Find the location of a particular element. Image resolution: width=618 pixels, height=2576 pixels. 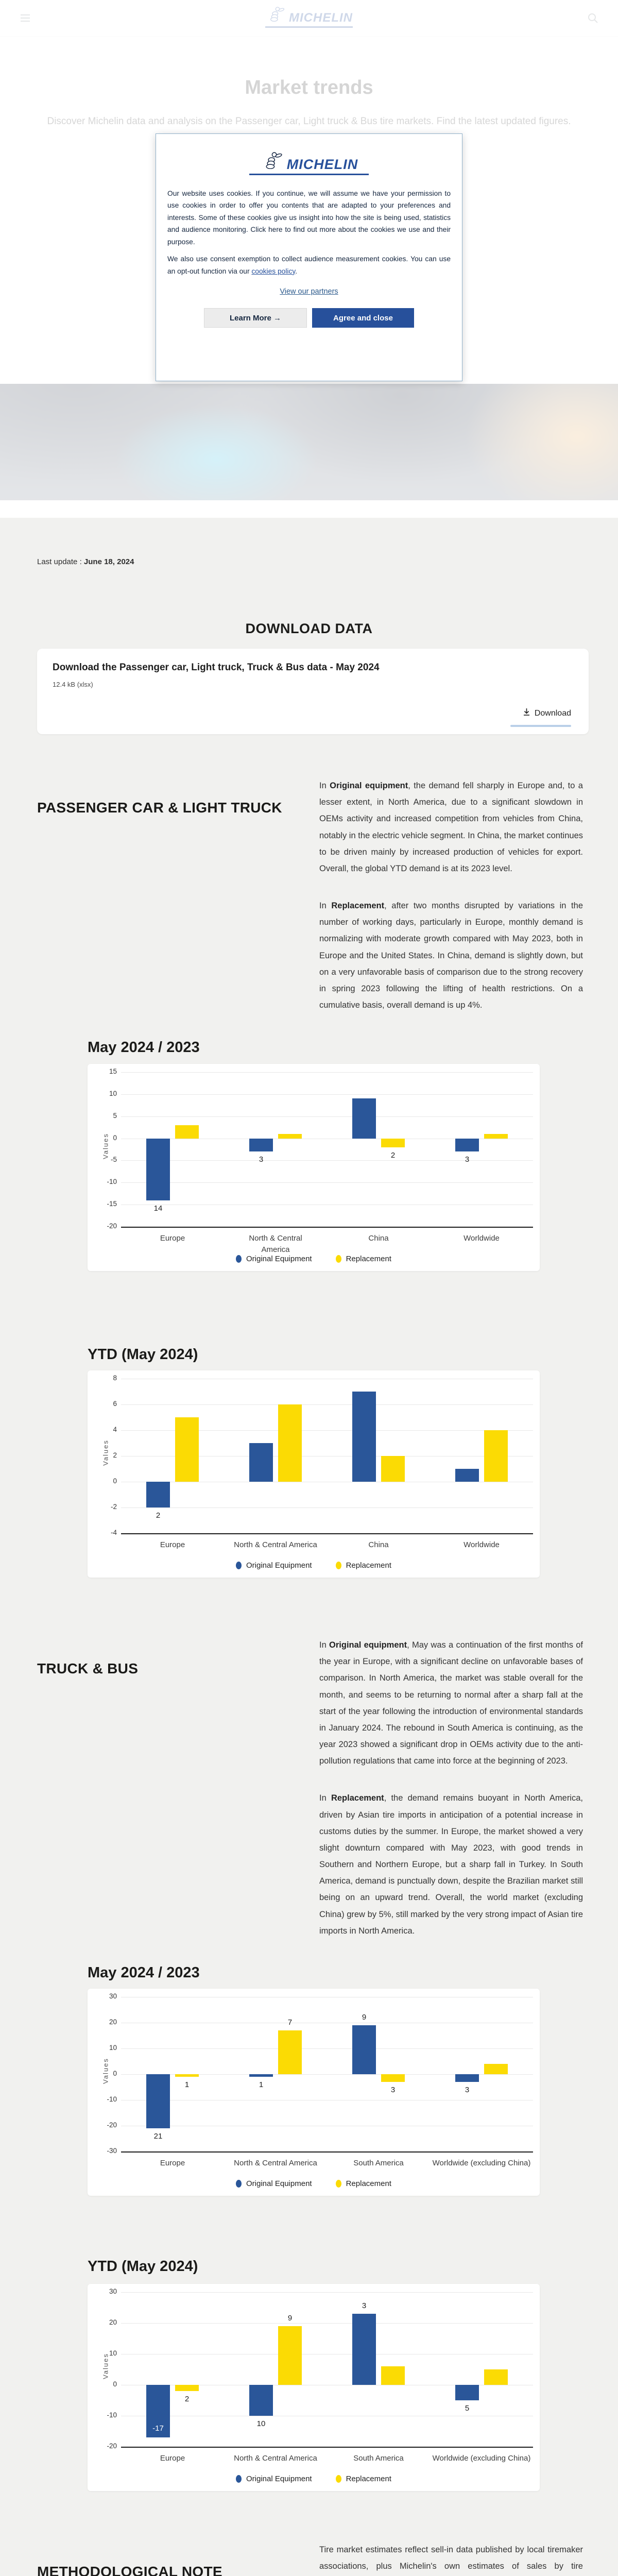

category-label: Worldwide is located at coordinates (482, 1544).